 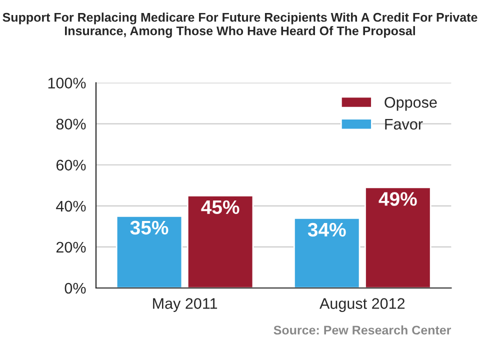 I want to click on data-label: 35%, so click(x=149, y=227).